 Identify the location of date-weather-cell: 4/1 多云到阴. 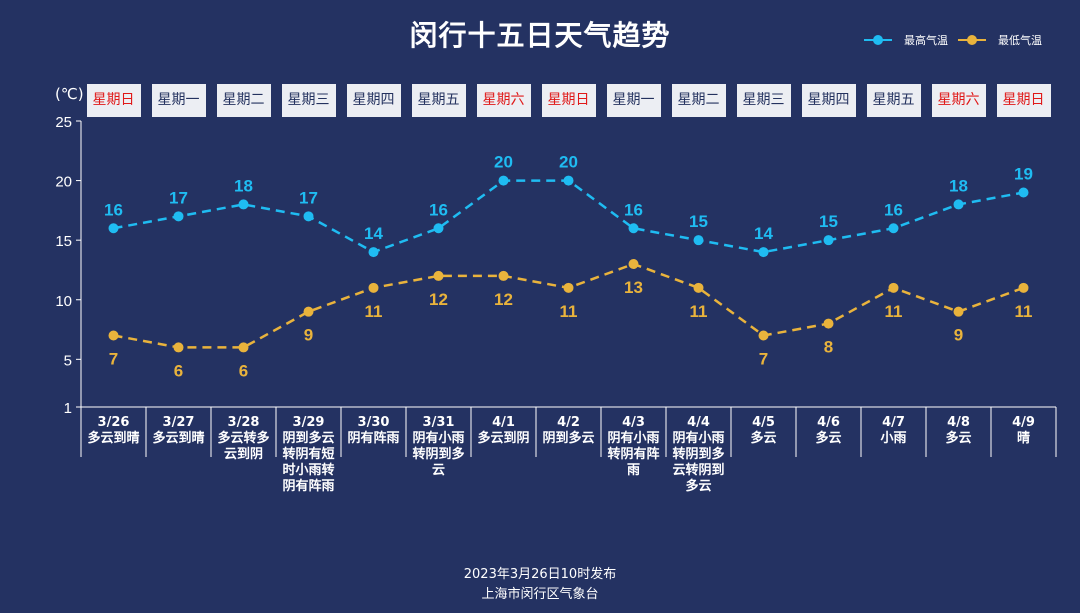
(503, 427).